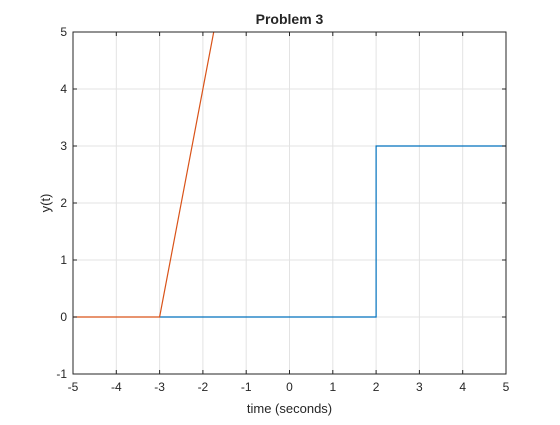  I want to click on x-tick-label: -1, so click(246, 387).